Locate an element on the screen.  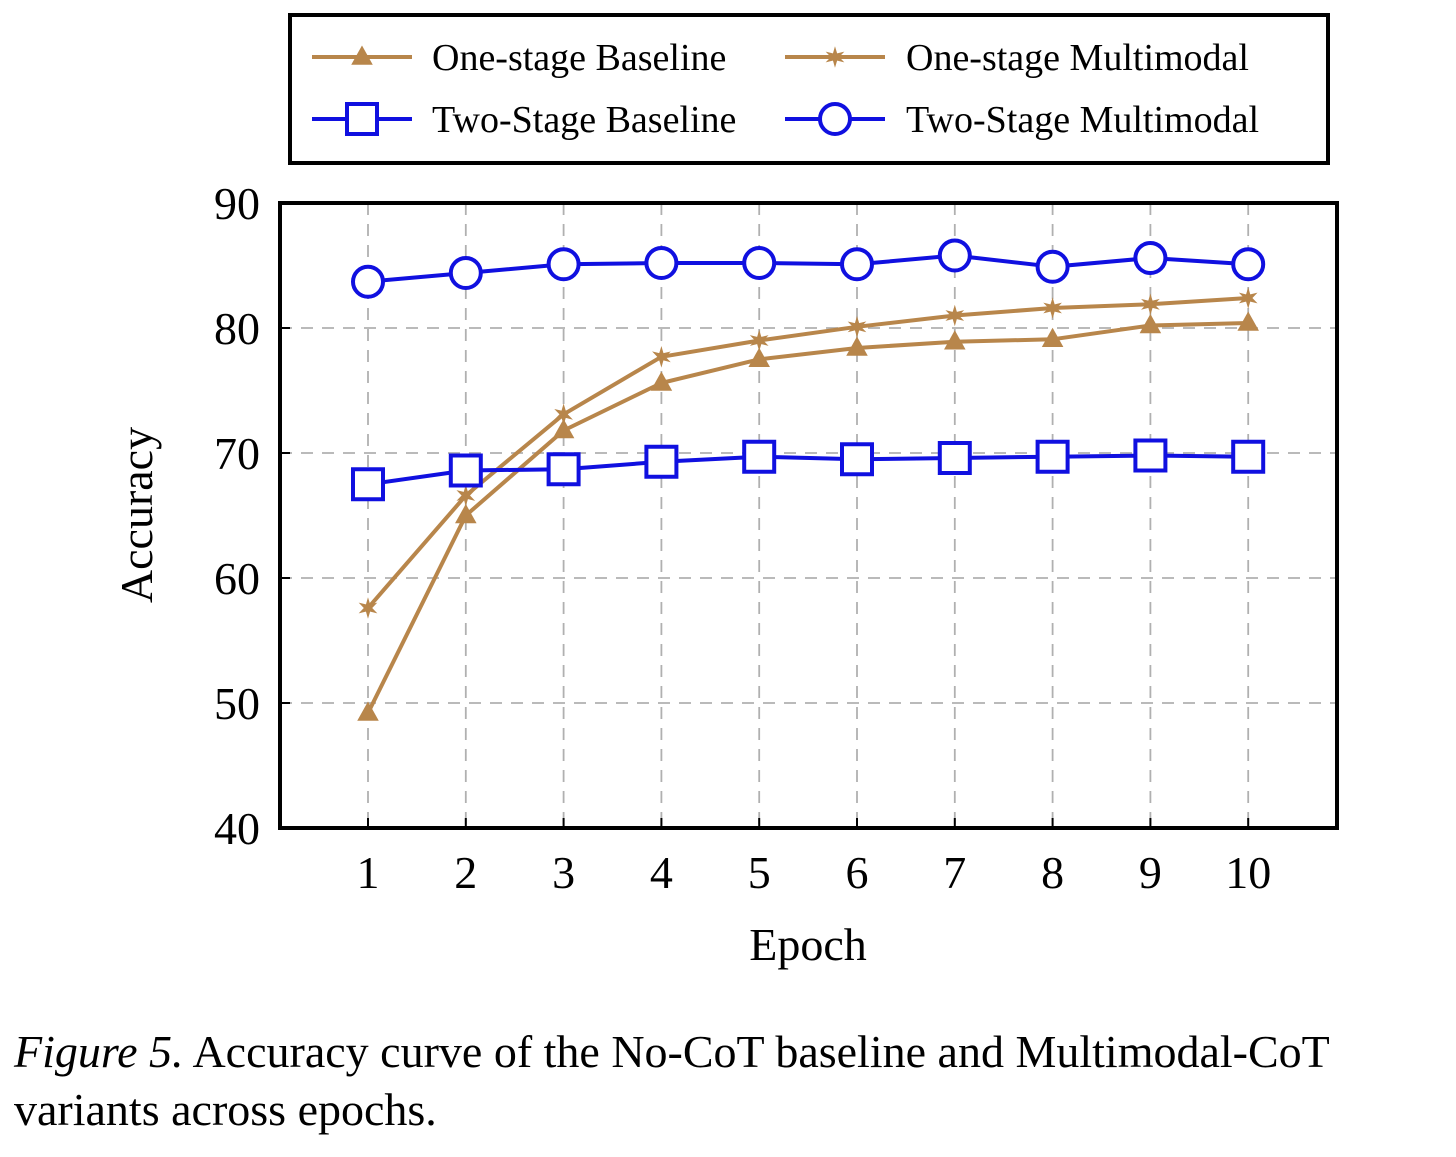
series-two-stage-baseline is located at coordinates (808, 470).